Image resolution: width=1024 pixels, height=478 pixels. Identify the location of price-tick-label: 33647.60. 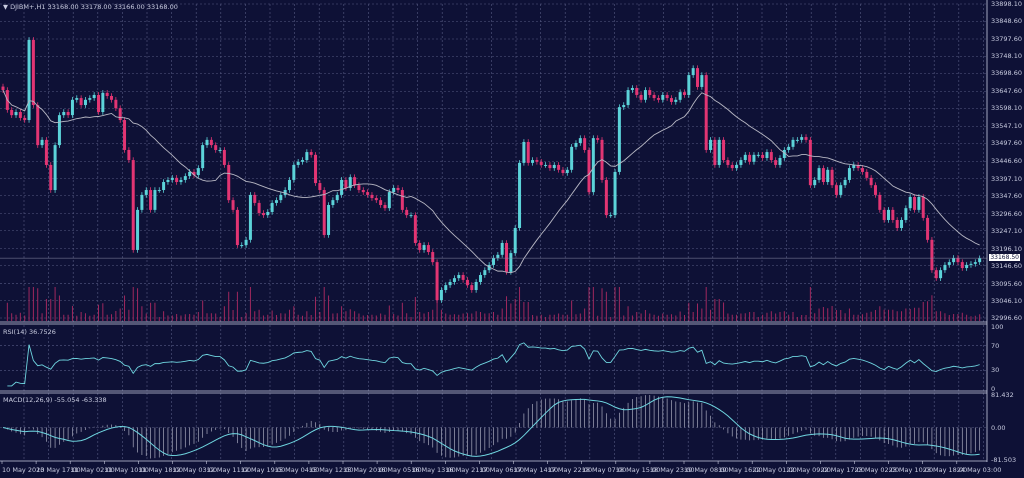
(1007, 91).